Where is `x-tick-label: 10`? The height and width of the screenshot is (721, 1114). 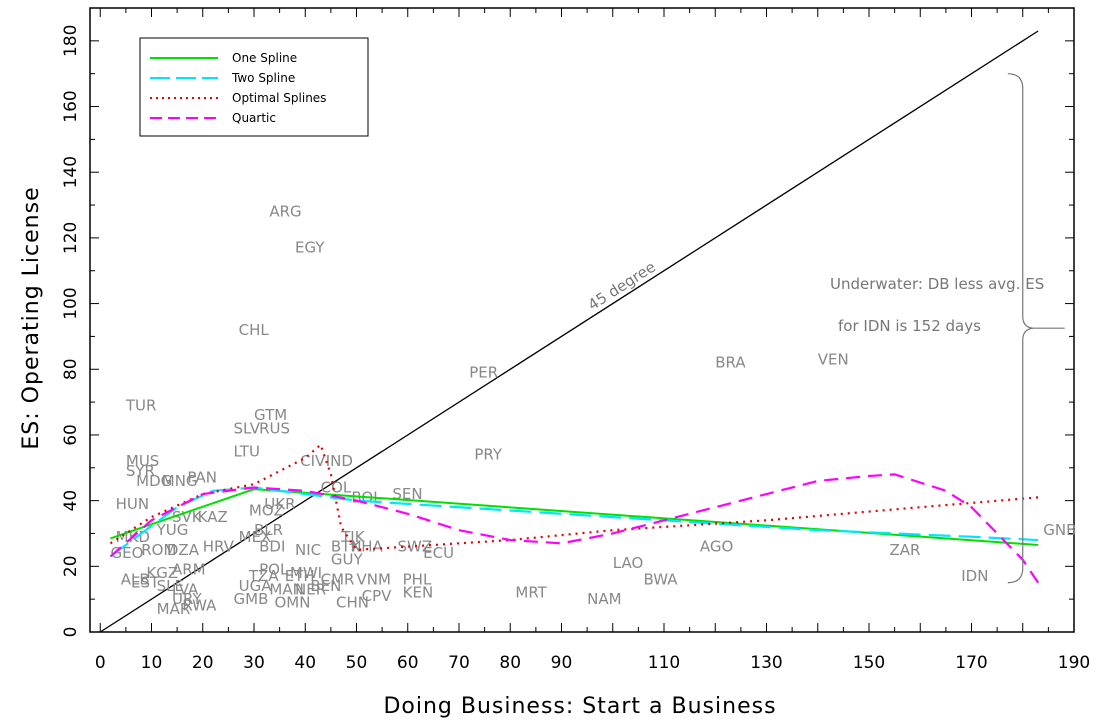 x-tick-label: 10 is located at coordinates (152, 663).